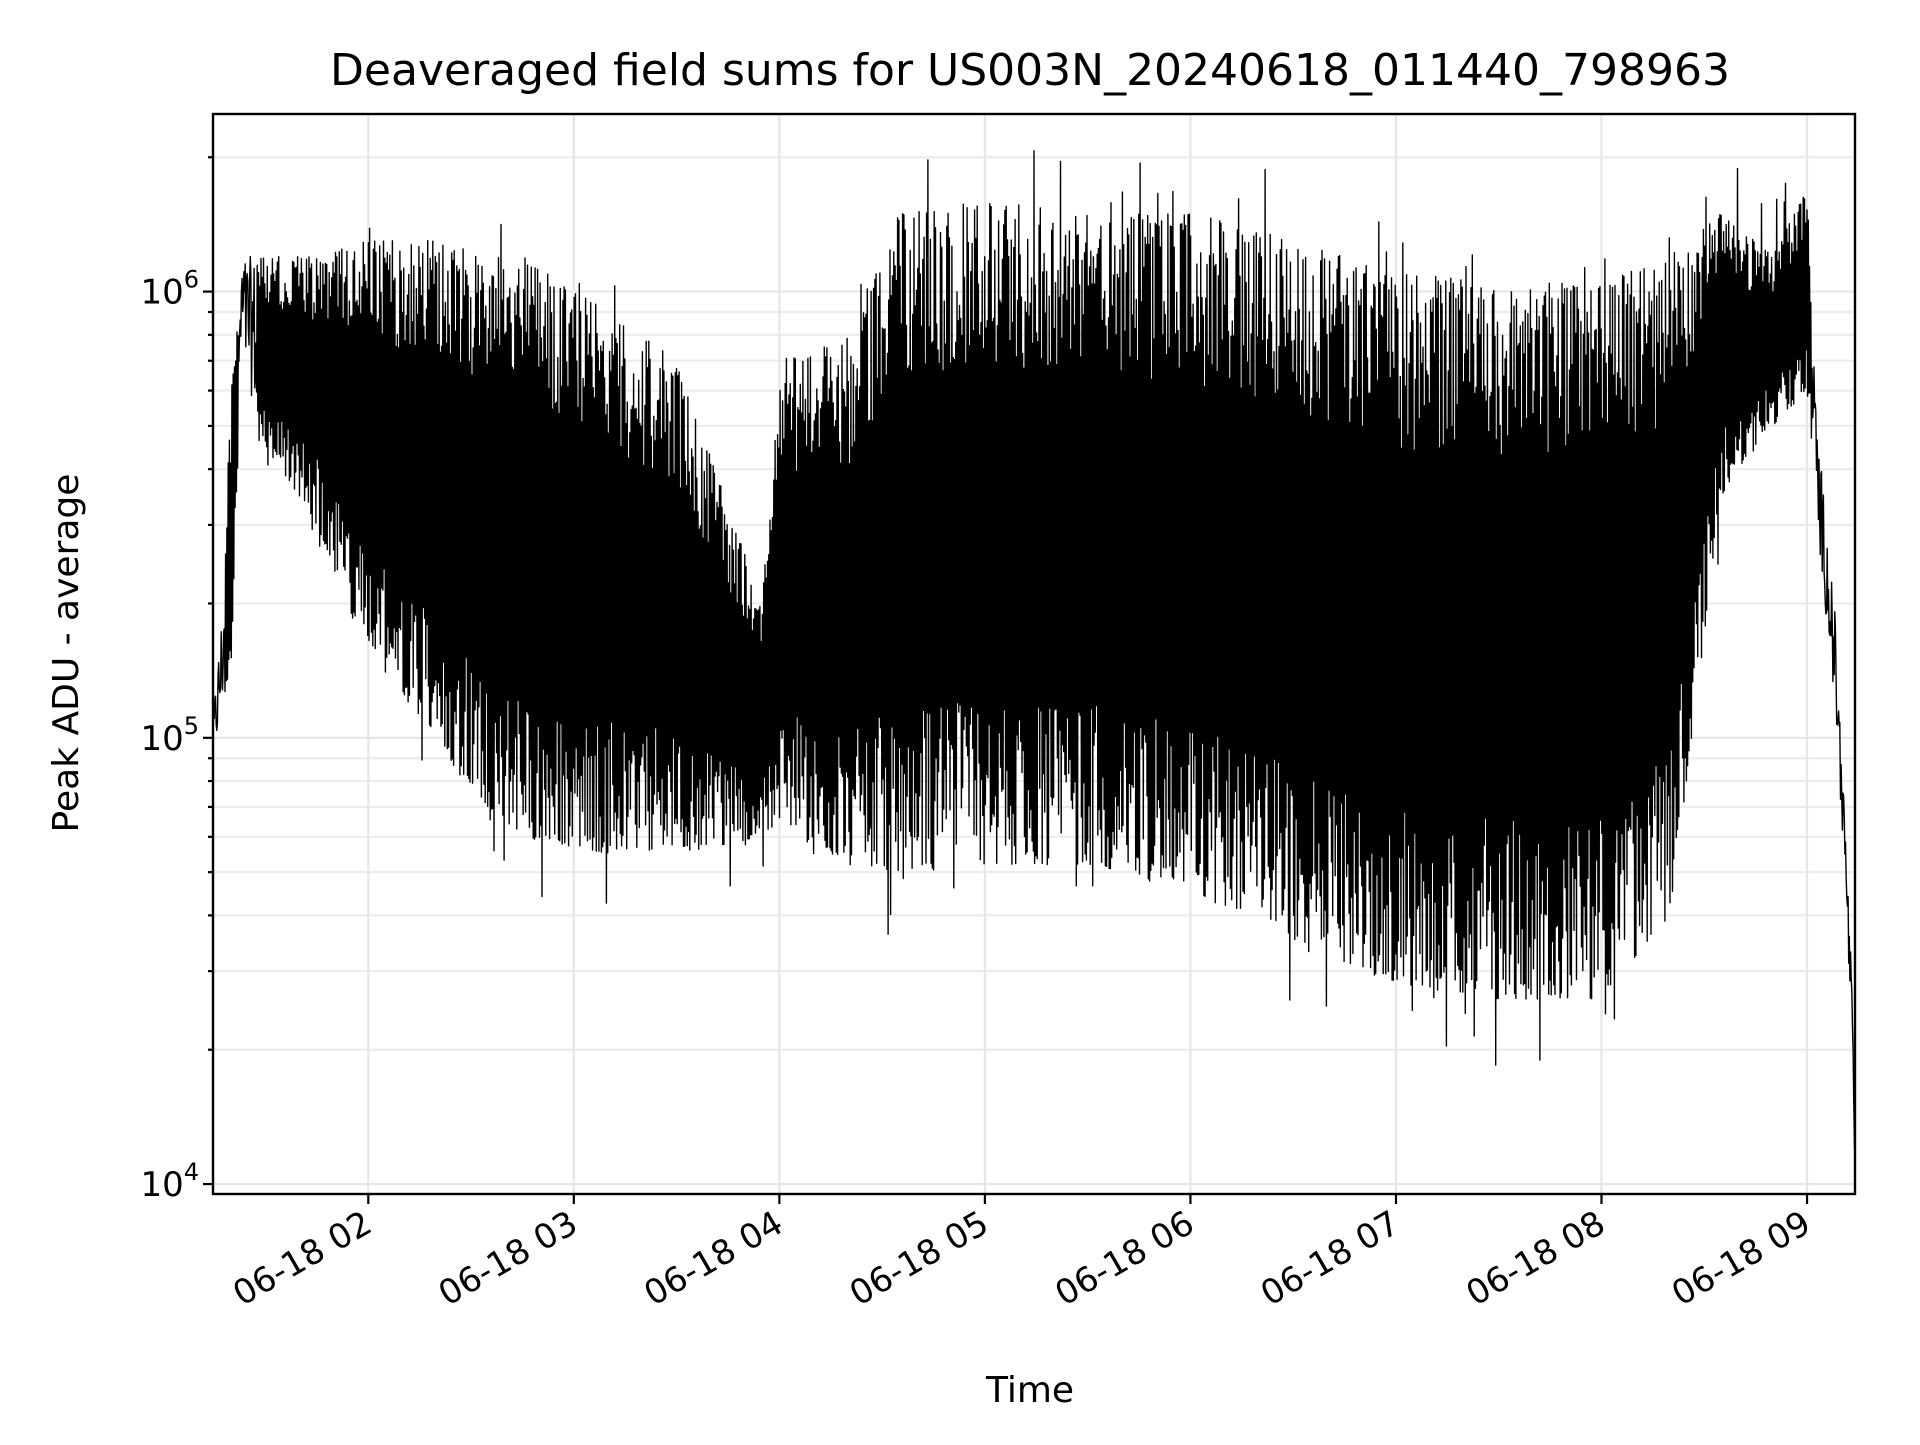 The height and width of the screenshot is (1445, 1920). What do you see at coordinates (1029, 1390) in the screenshot?
I see `x-axis-label: Time` at bounding box center [1029, 1390].